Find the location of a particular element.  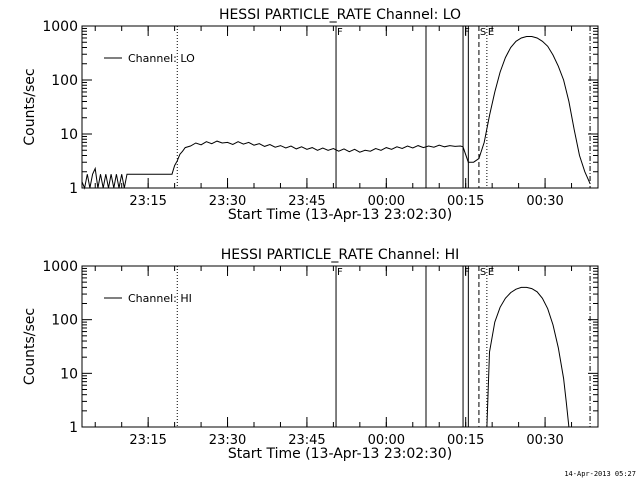

data-series-line is located at coordinates (528, 357).